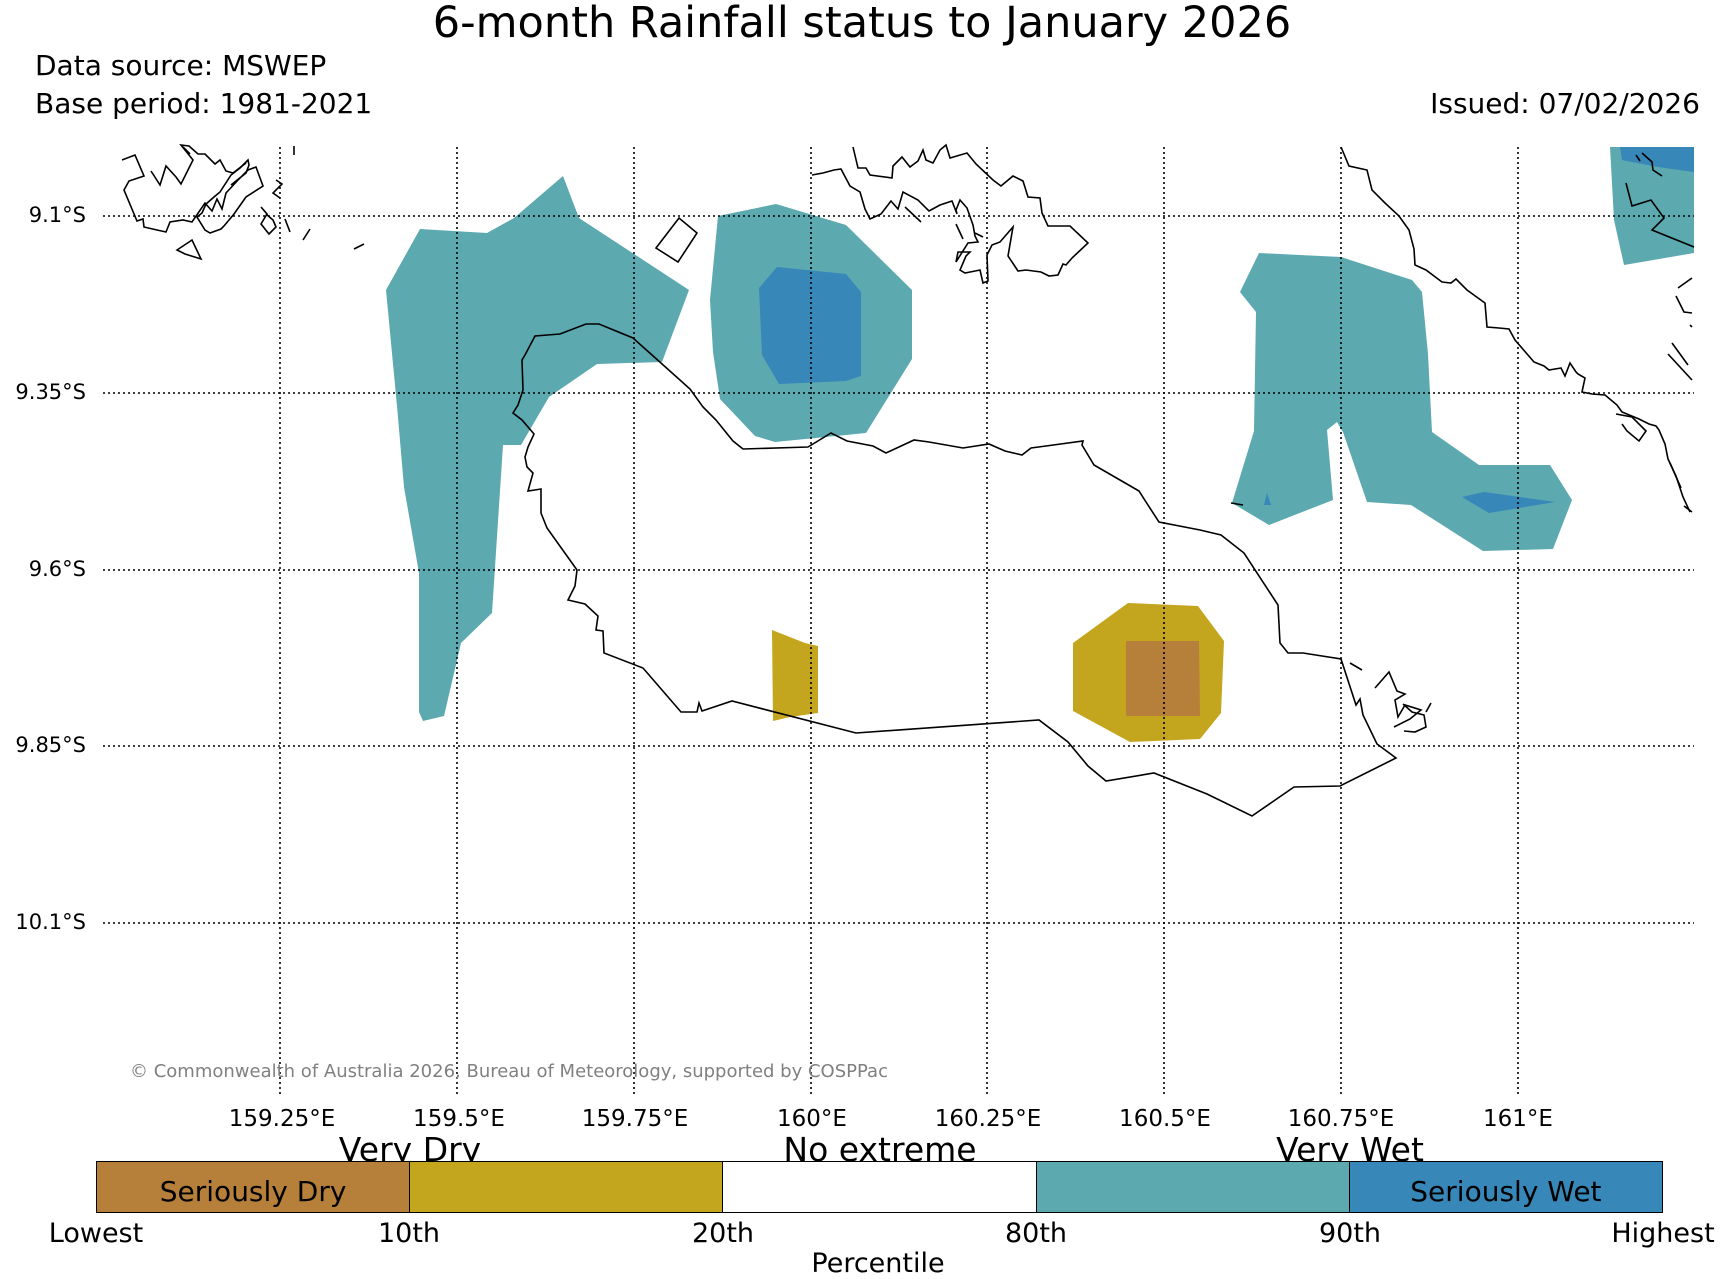 The height and width of the screenshot is (1279, 1724). I want to click on lat-label-9.6: 9.6°S, so click(57, 569).